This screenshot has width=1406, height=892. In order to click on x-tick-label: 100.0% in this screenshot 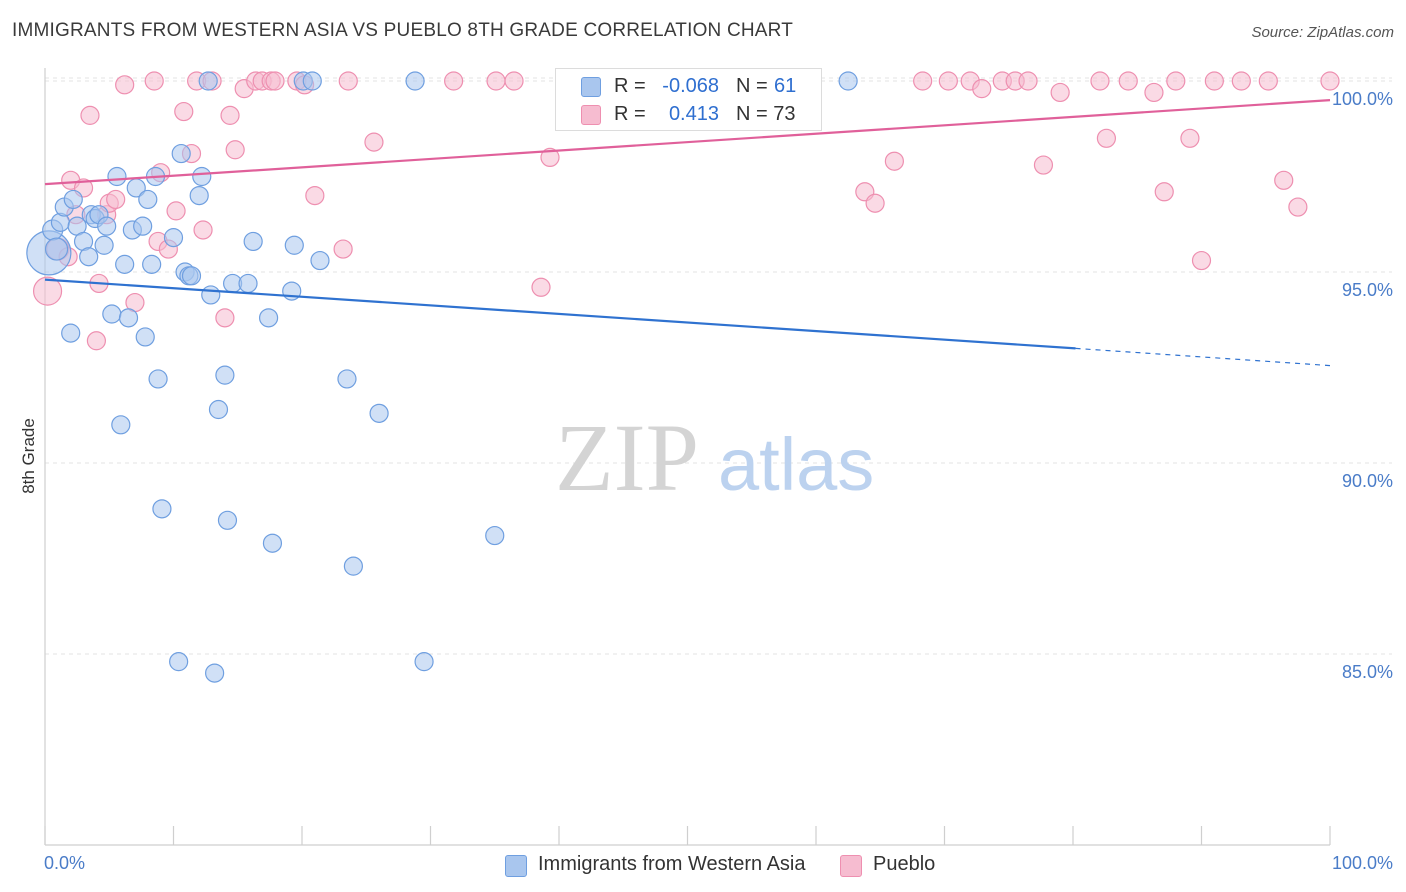, I will do `click(1362, 863)`.